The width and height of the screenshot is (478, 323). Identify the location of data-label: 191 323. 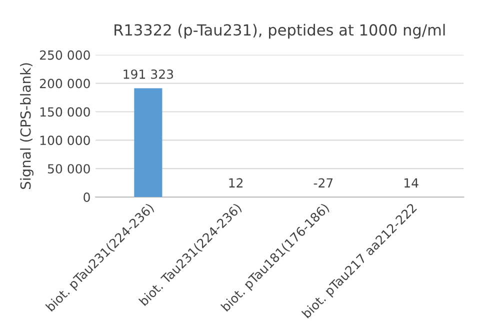
(149, 74).